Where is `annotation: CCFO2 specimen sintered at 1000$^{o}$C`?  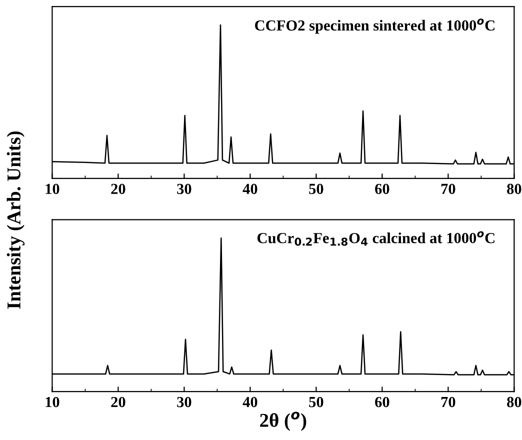
annotation: CCFO2 specimen sintered at 1000$^{o}$C is located at coordinates (374, 26).